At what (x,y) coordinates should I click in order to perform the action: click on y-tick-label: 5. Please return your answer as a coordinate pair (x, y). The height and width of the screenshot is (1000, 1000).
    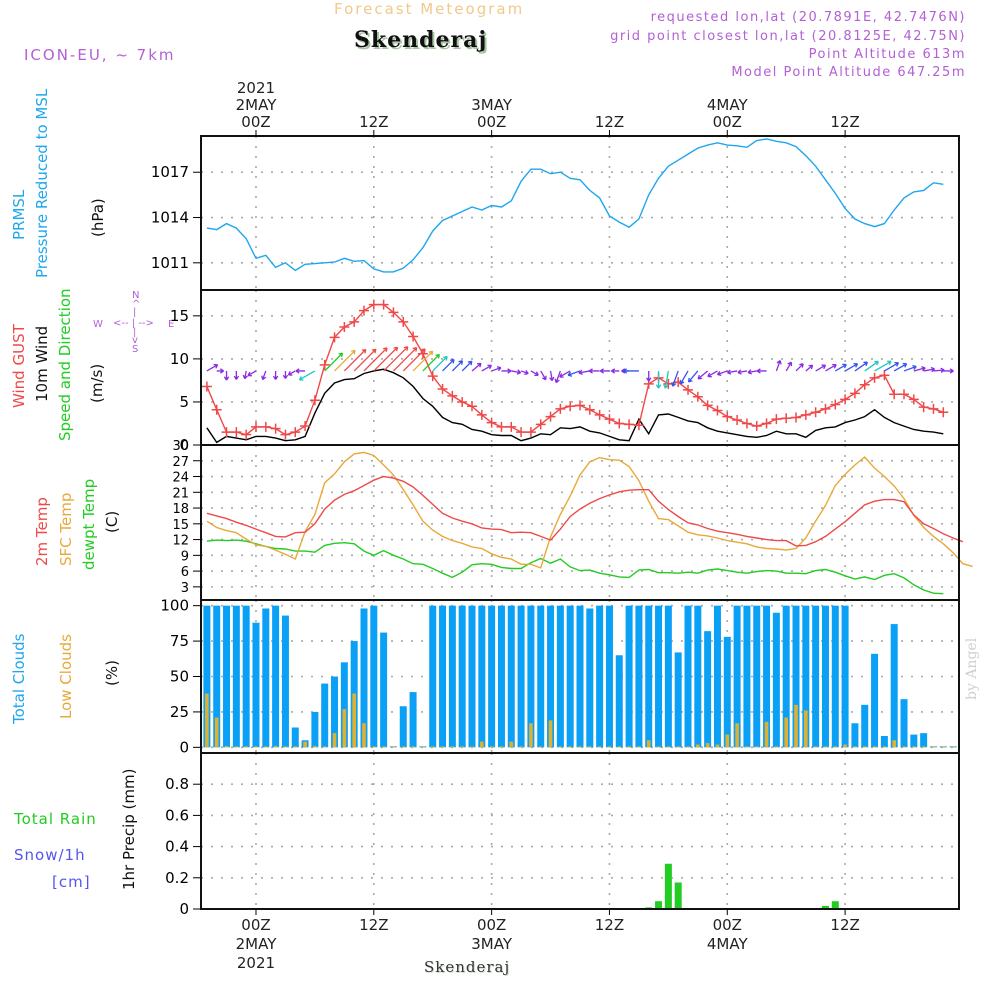
    Looking at the image, I should click on (184, 402).